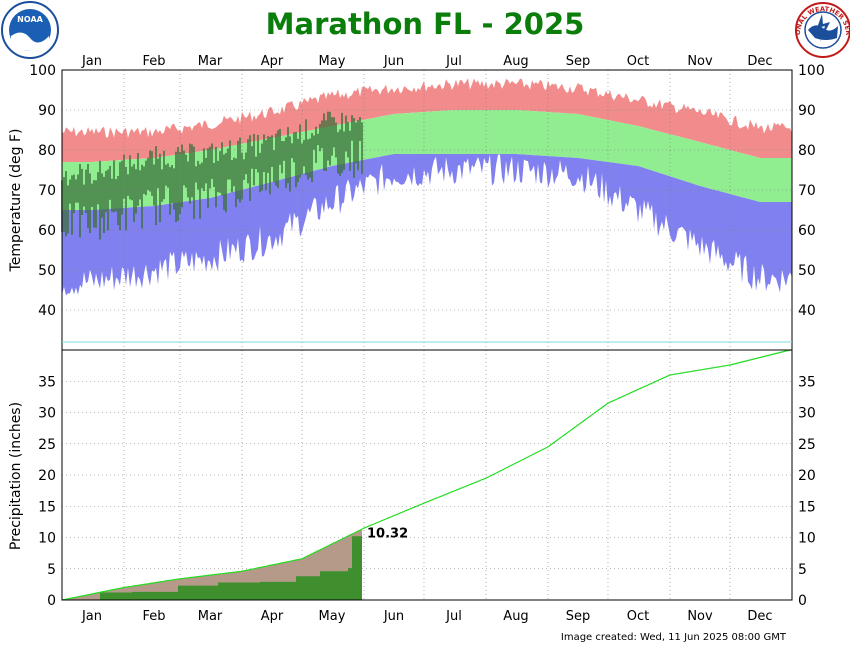 The width and height of the screenshot is (850, 650). I want to click on precipitation-tick-label-right: 5, so click(802, 570).